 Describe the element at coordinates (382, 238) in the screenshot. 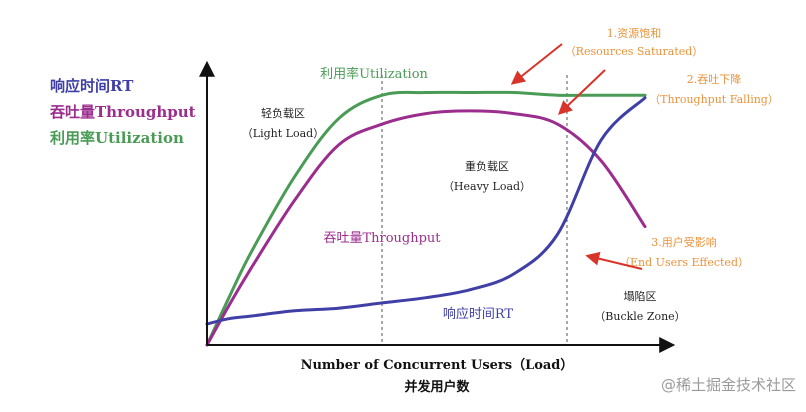

I see `series-label-throughput: 吞吐量Throughput` at that location.